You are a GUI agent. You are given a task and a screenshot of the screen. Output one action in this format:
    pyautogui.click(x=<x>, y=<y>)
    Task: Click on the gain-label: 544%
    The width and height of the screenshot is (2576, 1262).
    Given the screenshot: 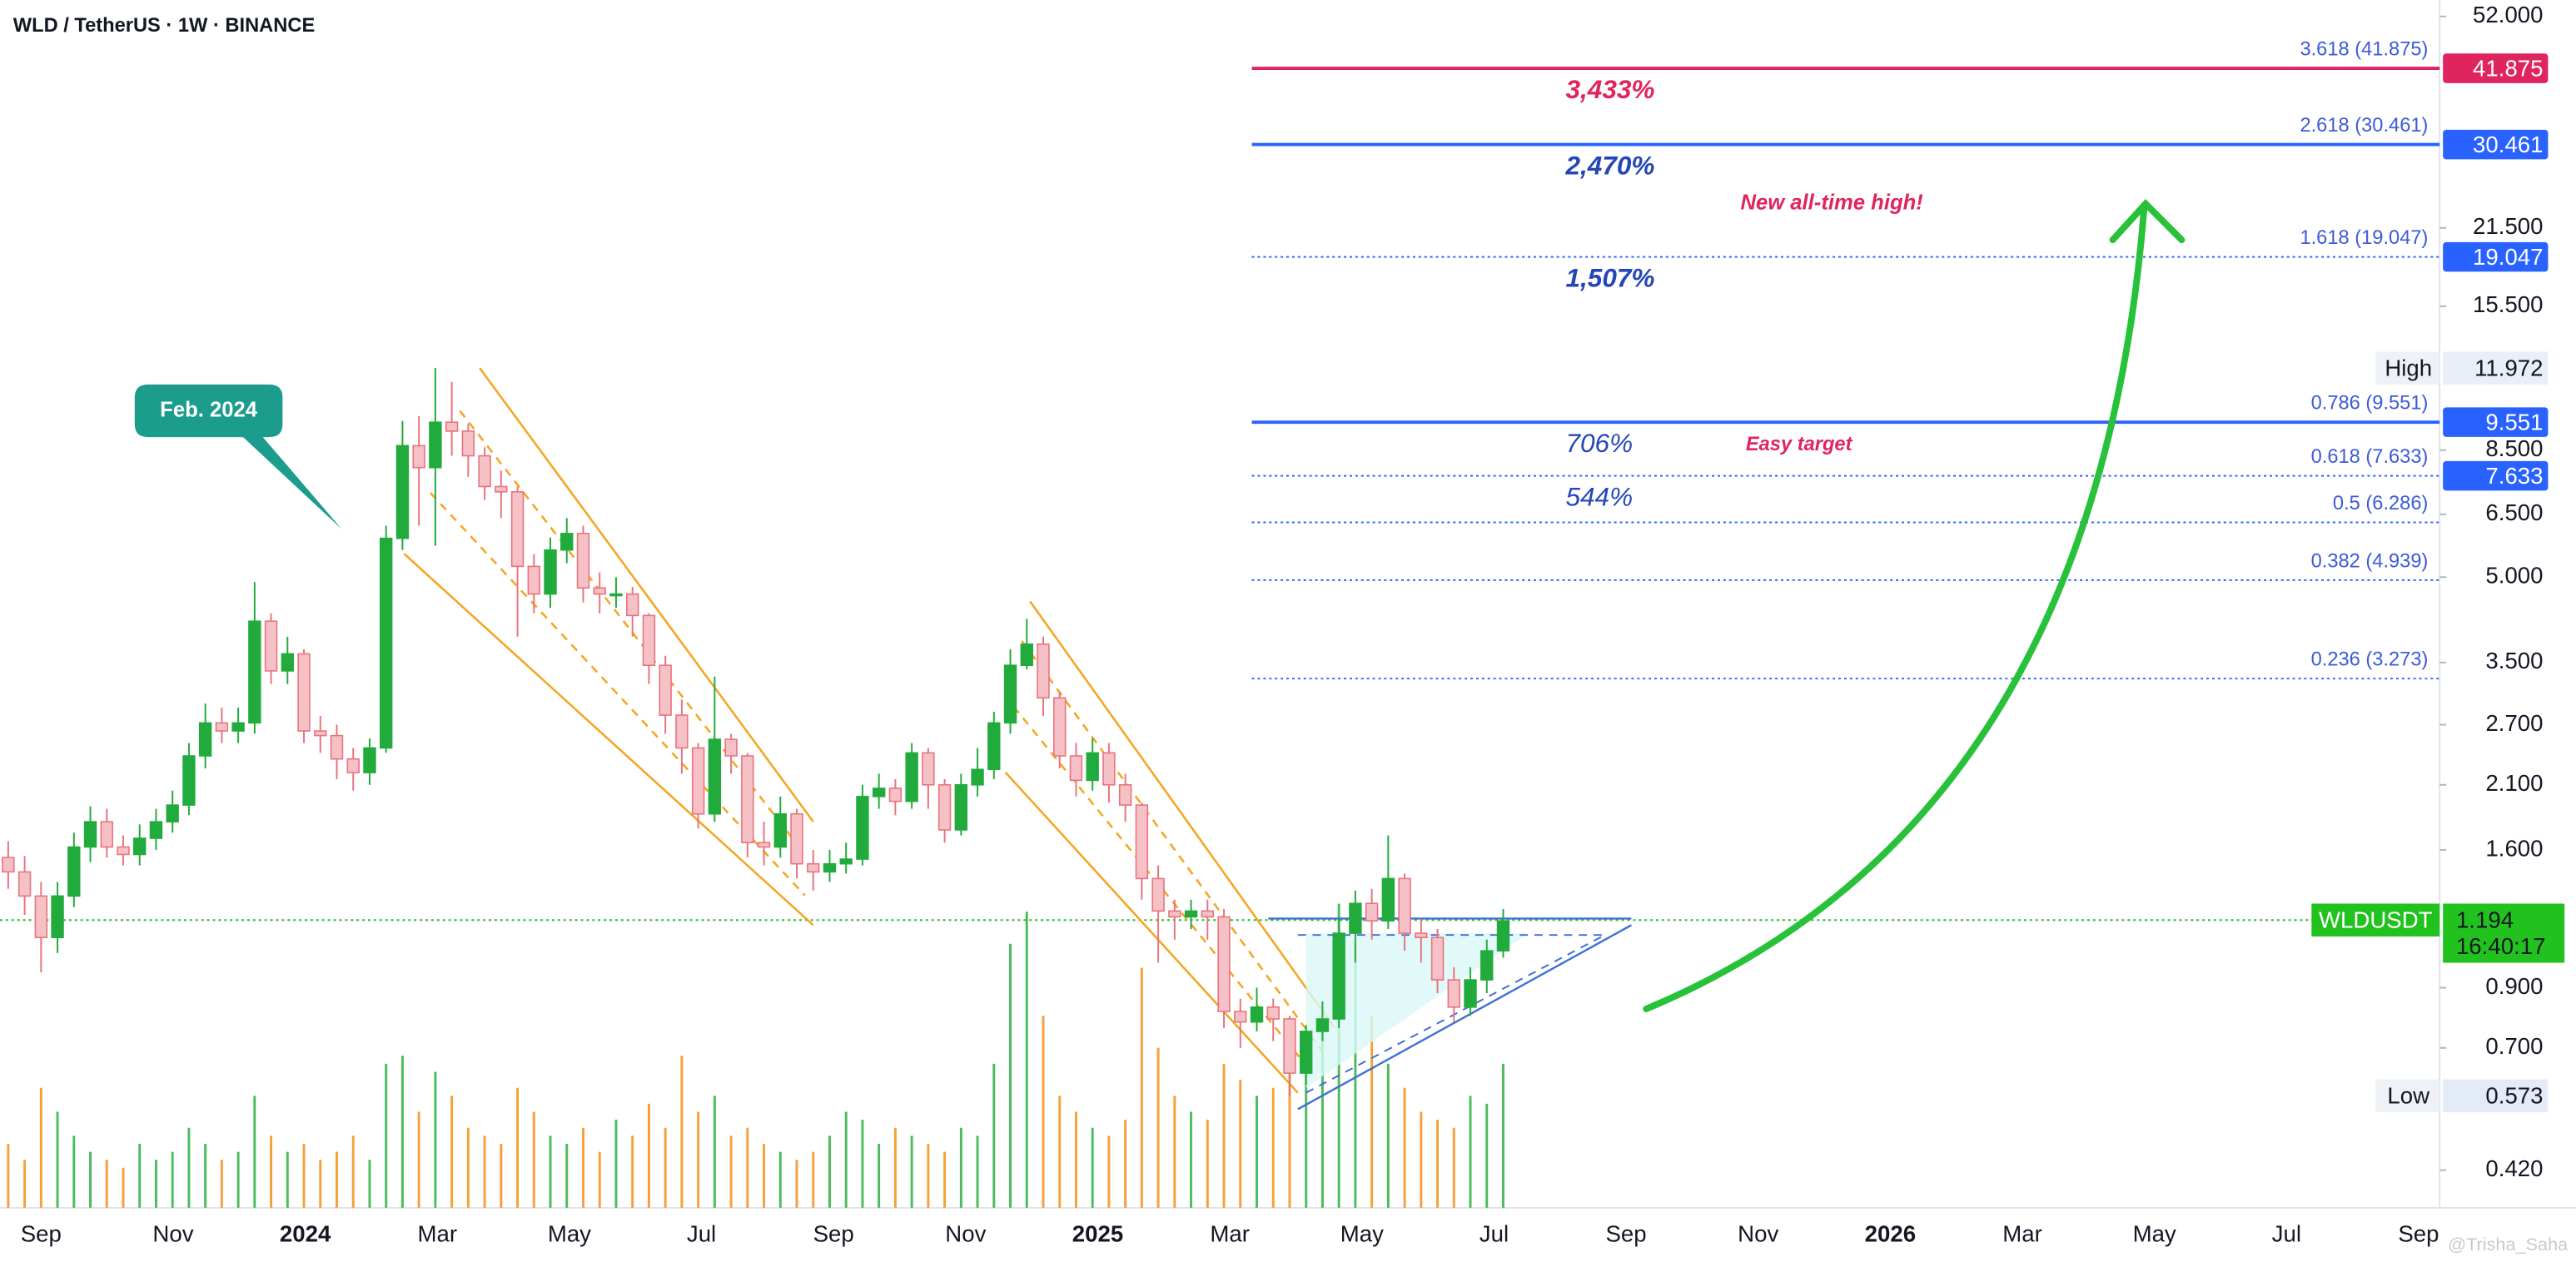 What is the action you would take?
    pyautogui.click(x=1599, y=497)
    